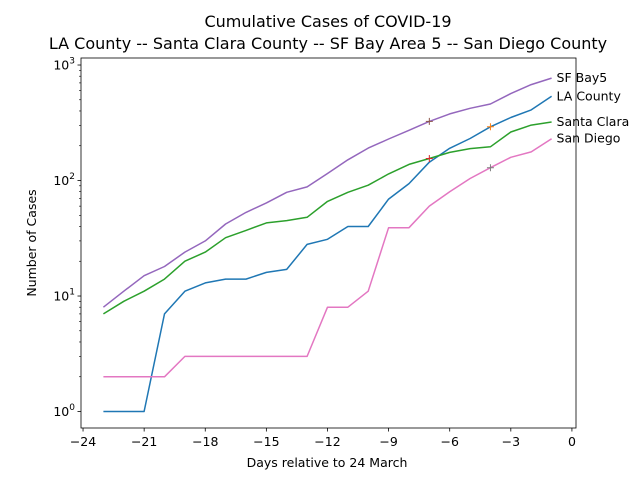 Image resolution: width=640 pixels, height=480 pixels. I want to click on y-tick-label: 102, so click(64, 180).